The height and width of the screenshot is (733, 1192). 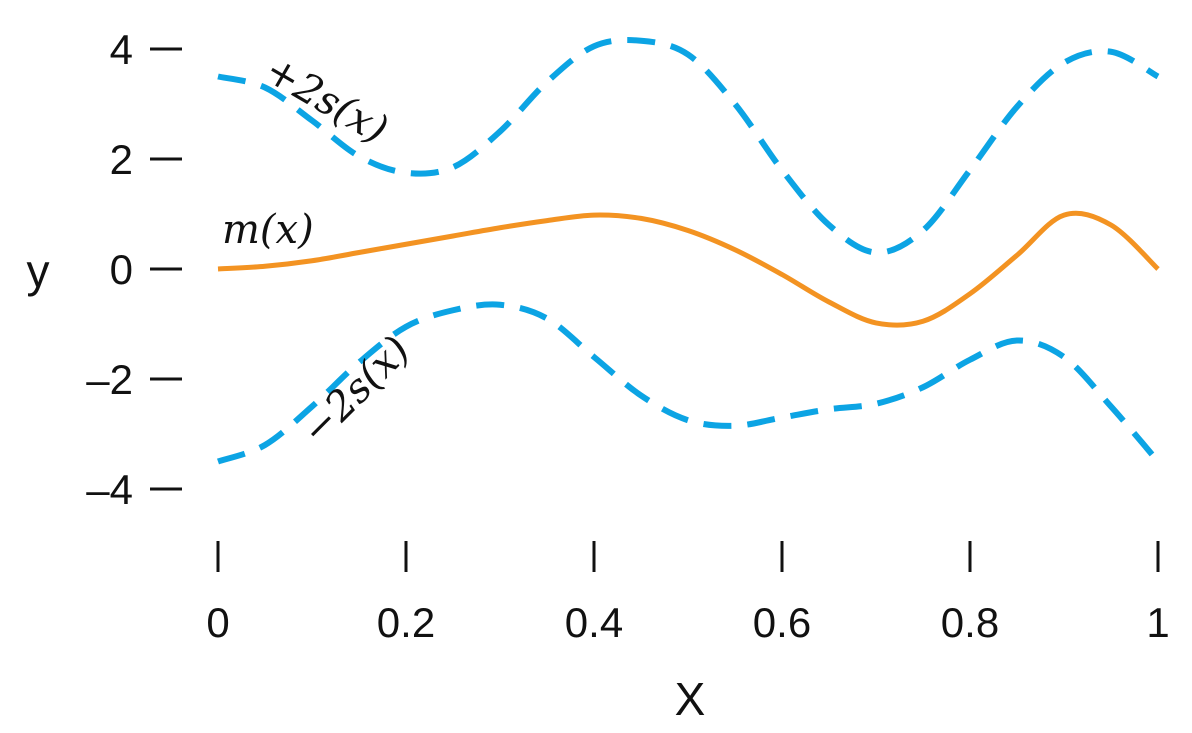 What do you see at coordinates (970, 622) in the screenshot?
I see `x-tick-label: 0.8` at bounding box center [970, 622].